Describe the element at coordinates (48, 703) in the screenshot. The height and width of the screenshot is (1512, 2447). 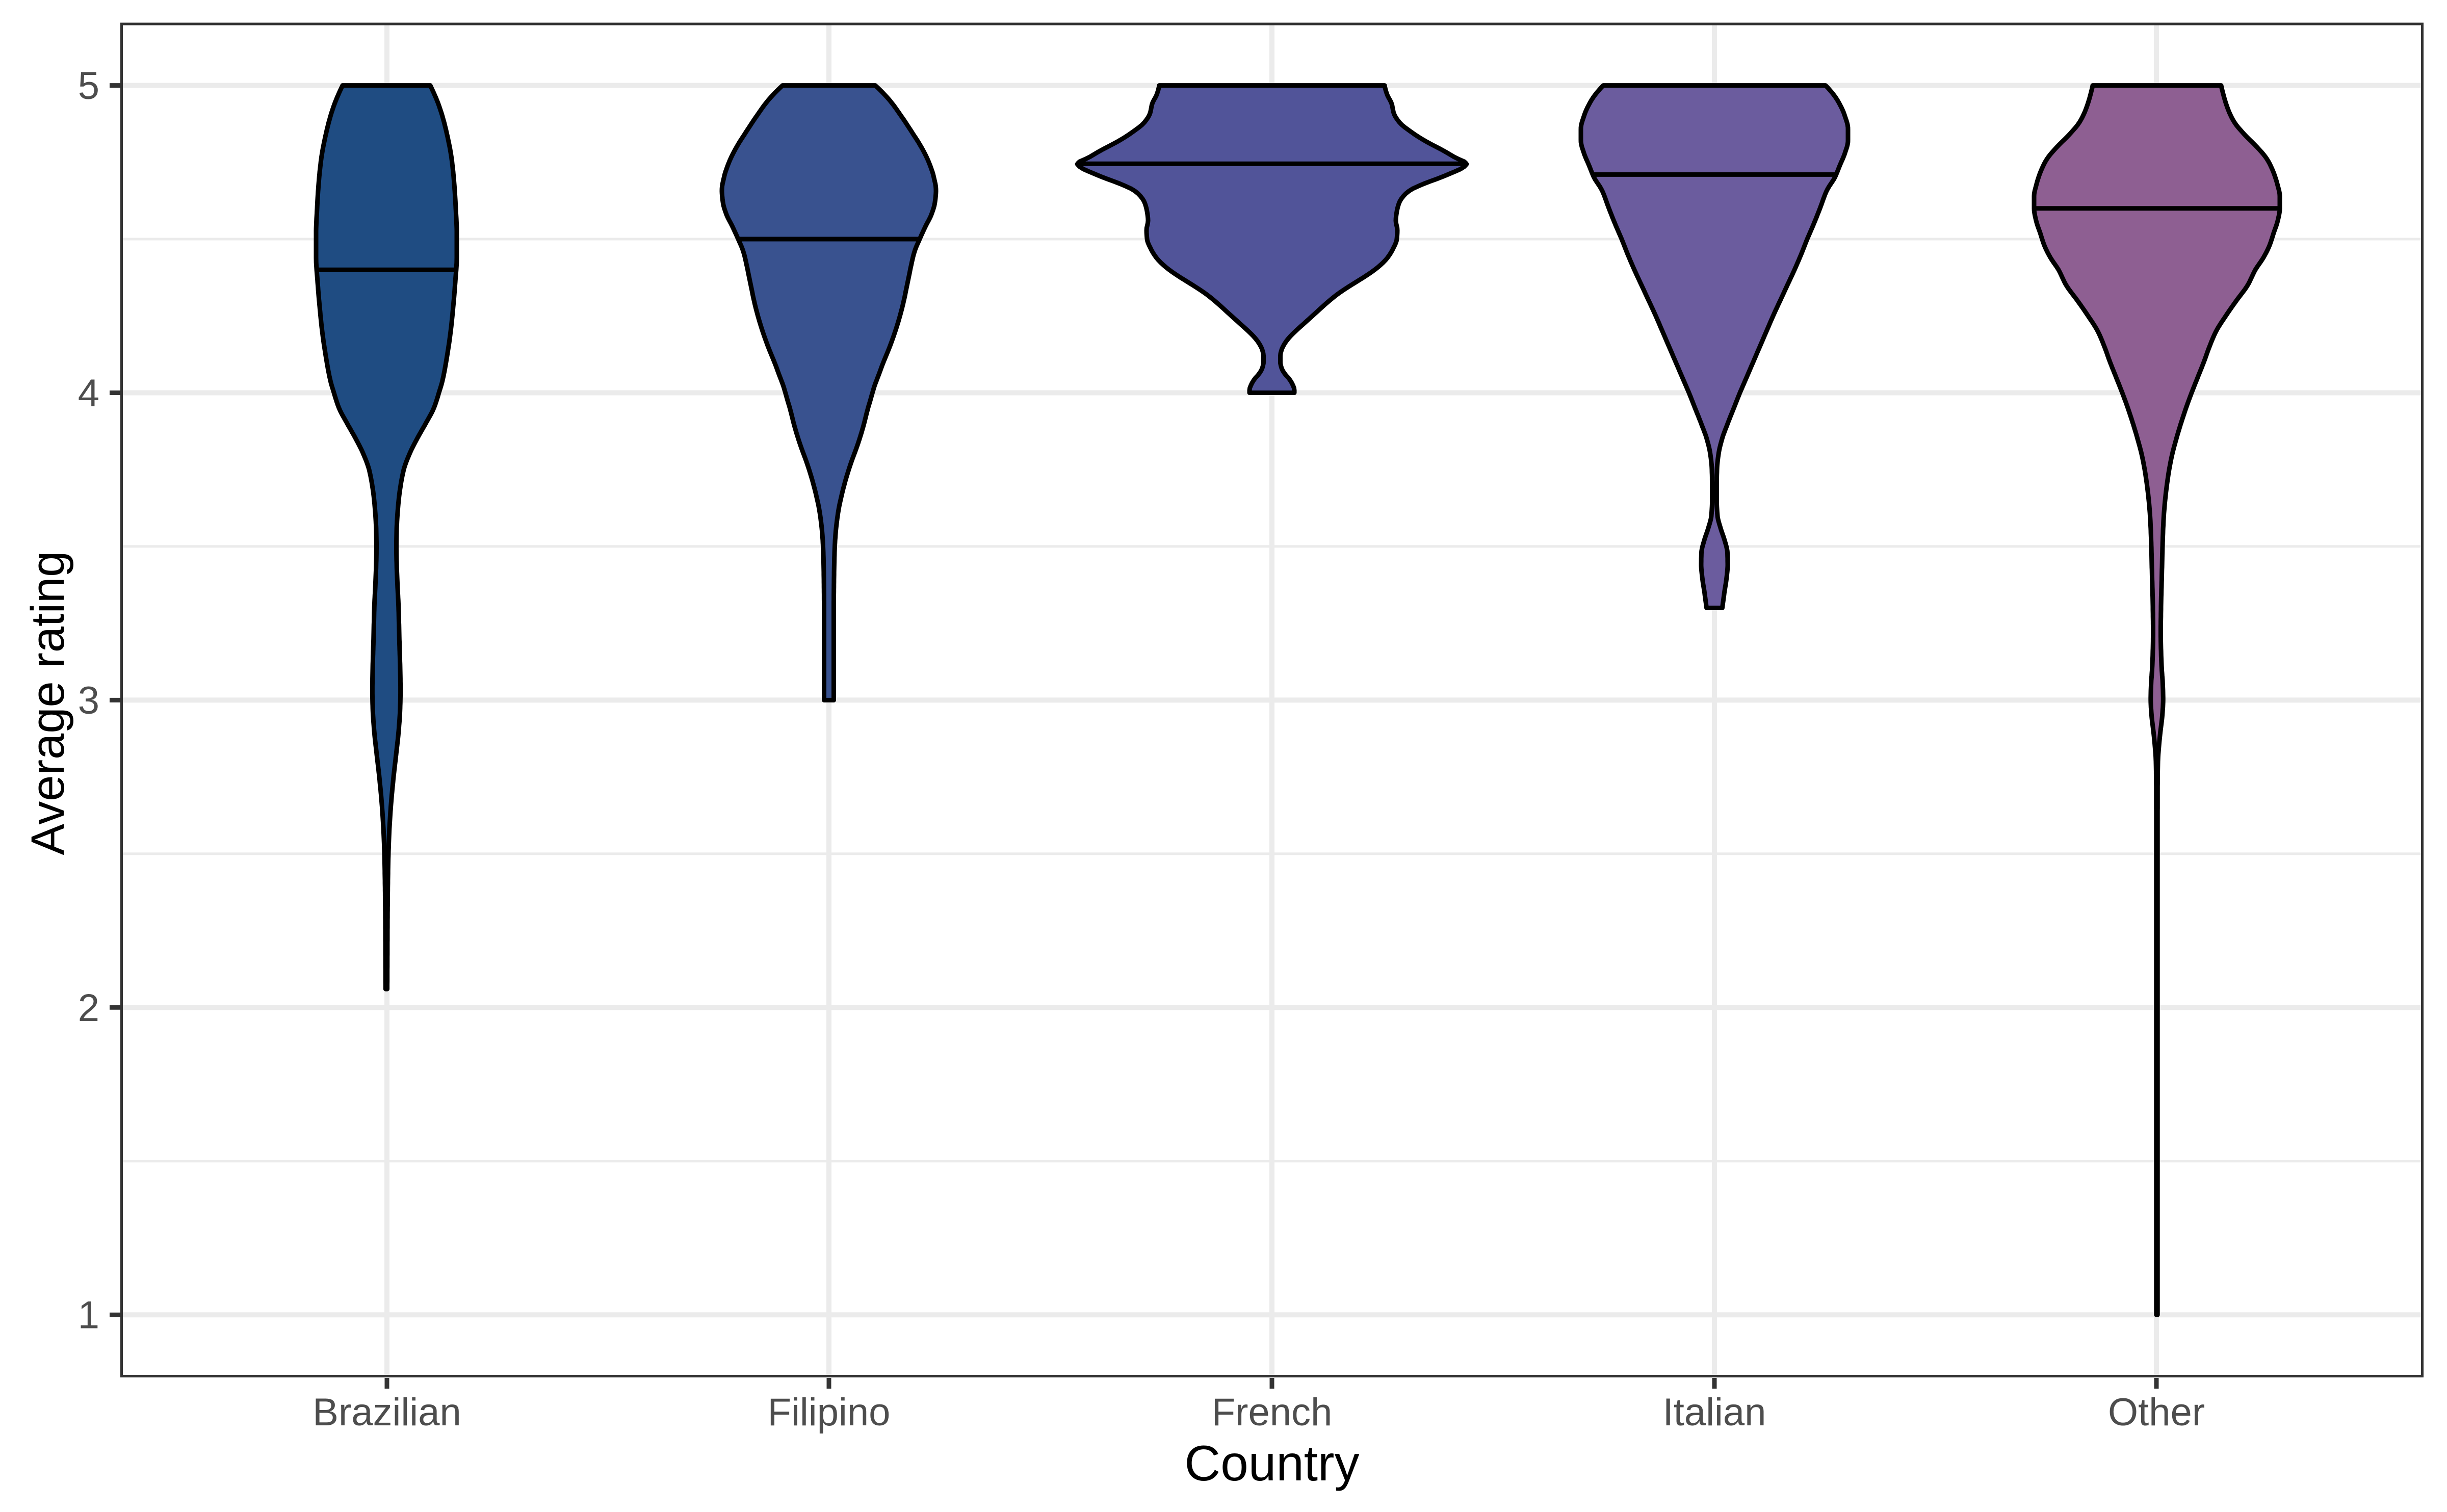
I see `svg-text: Average rating` at that location.